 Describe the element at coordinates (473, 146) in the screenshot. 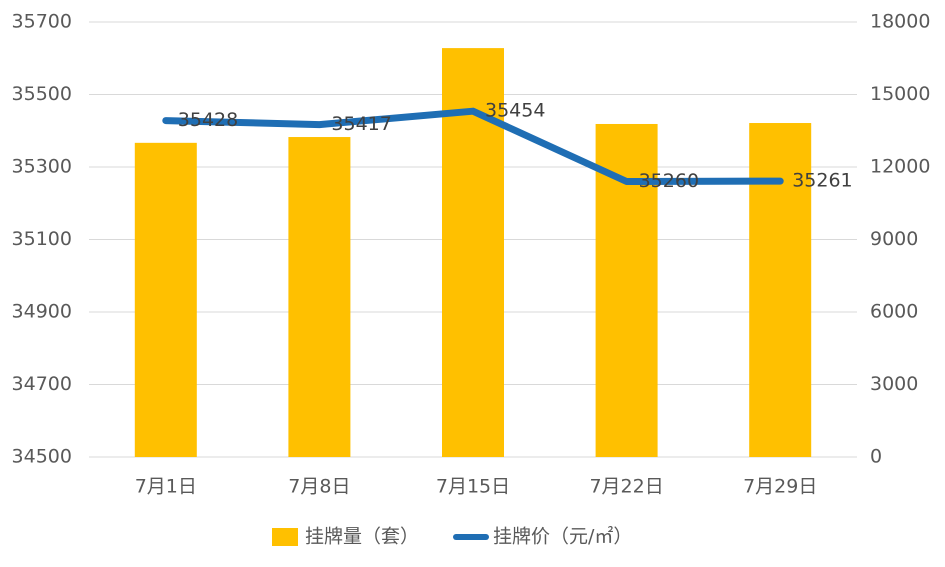

I see `line` at that location.